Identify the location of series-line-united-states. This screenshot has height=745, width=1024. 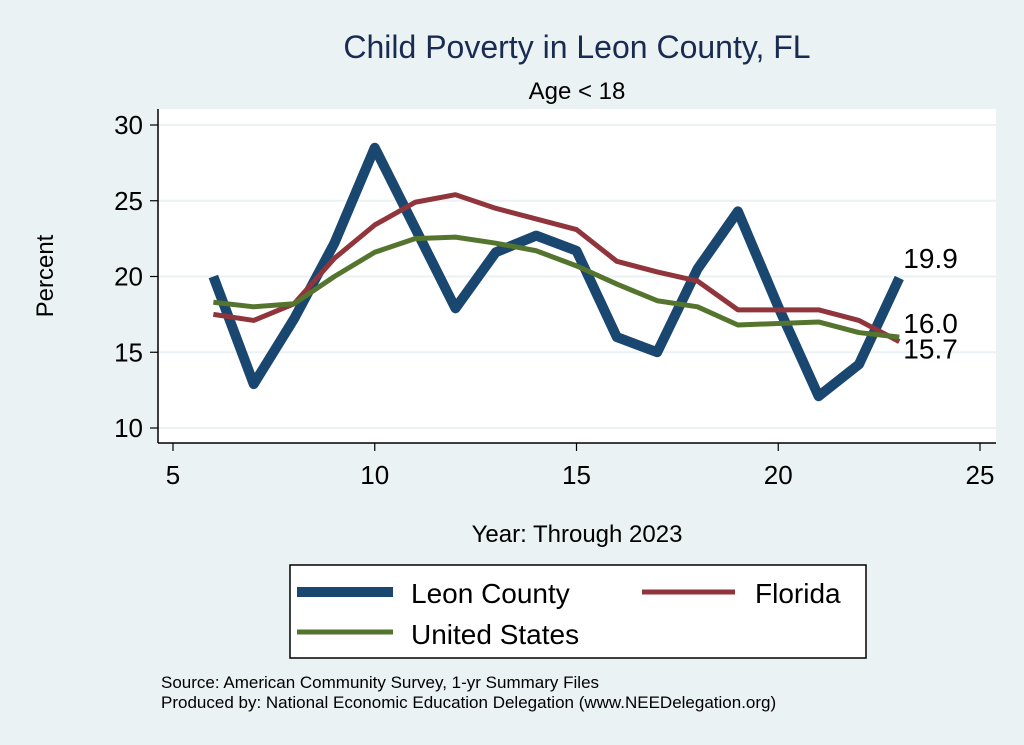
(556, 287).